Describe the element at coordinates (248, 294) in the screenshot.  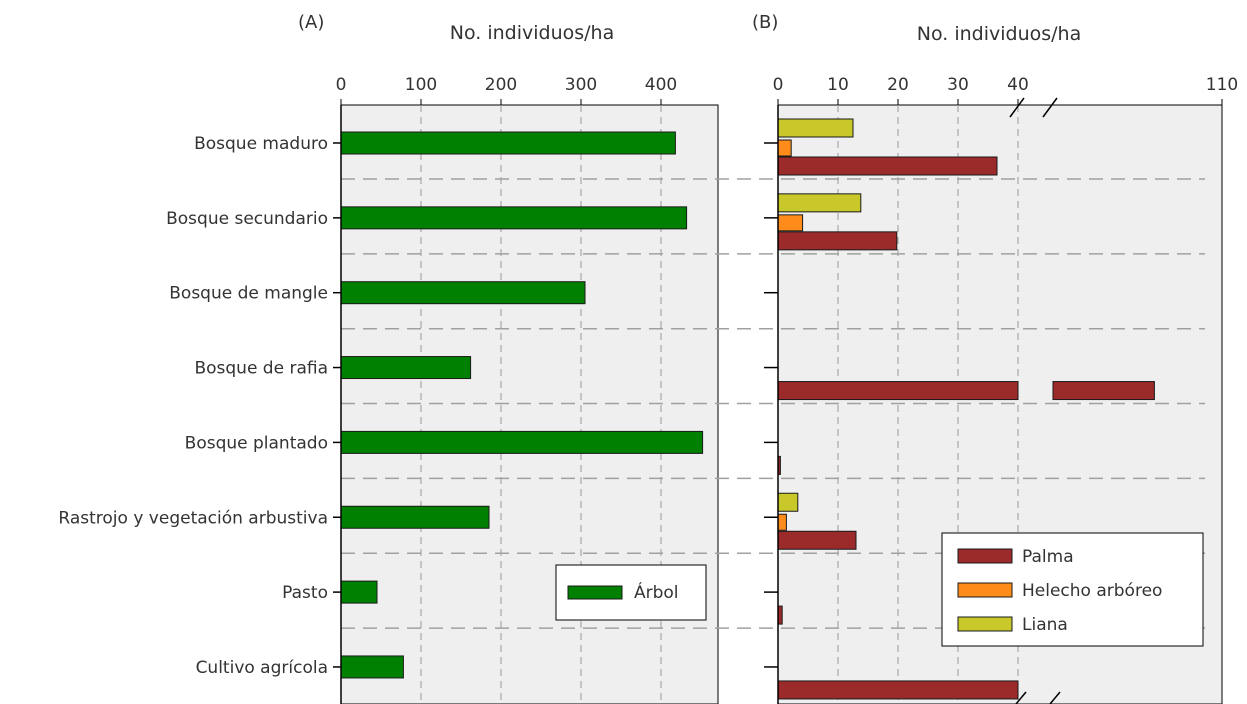
I see `category-label-bosque-de-mangle: Bosque de mangle` at that location.